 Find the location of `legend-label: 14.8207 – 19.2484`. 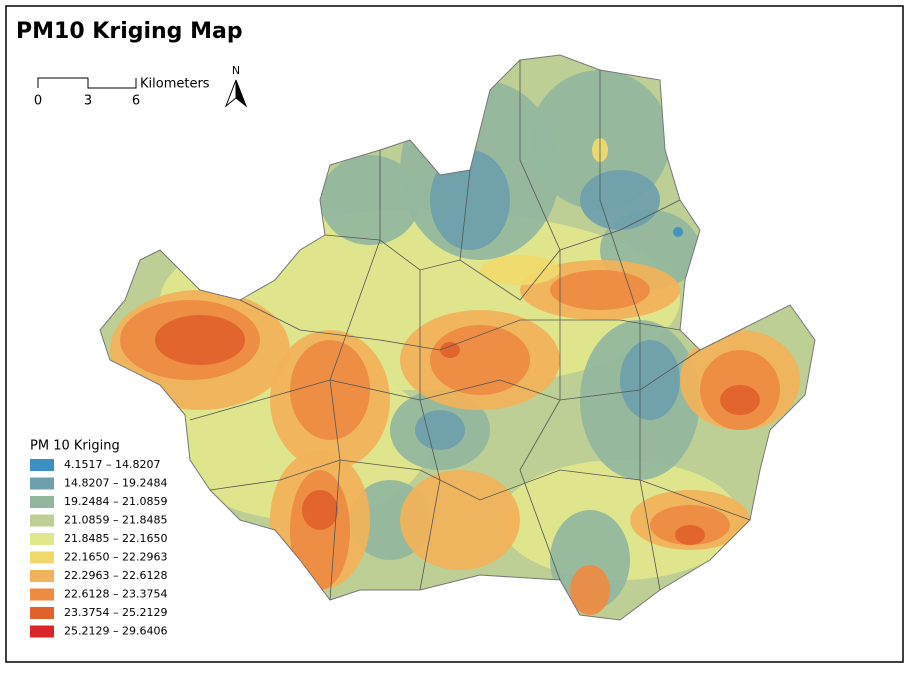

legend-label: 14.8207 – 19.2484 is located at coordinates (115, 483).